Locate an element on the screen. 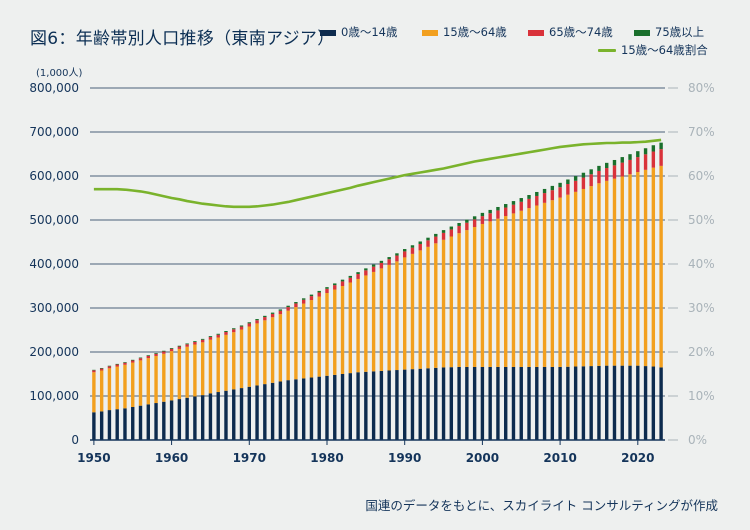 This screenshot has width=750, height=530. y-left-tick-label: 300,000 is located at coordinates (54, 308).